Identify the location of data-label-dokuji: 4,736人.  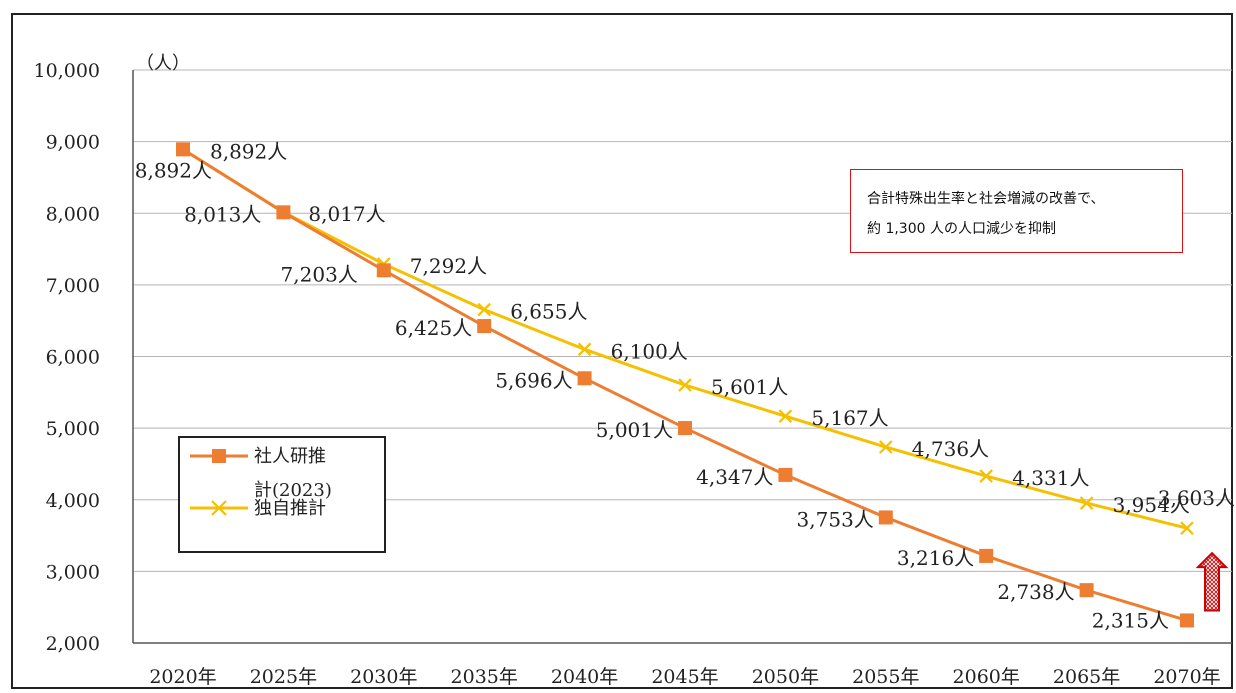
(950, 449).